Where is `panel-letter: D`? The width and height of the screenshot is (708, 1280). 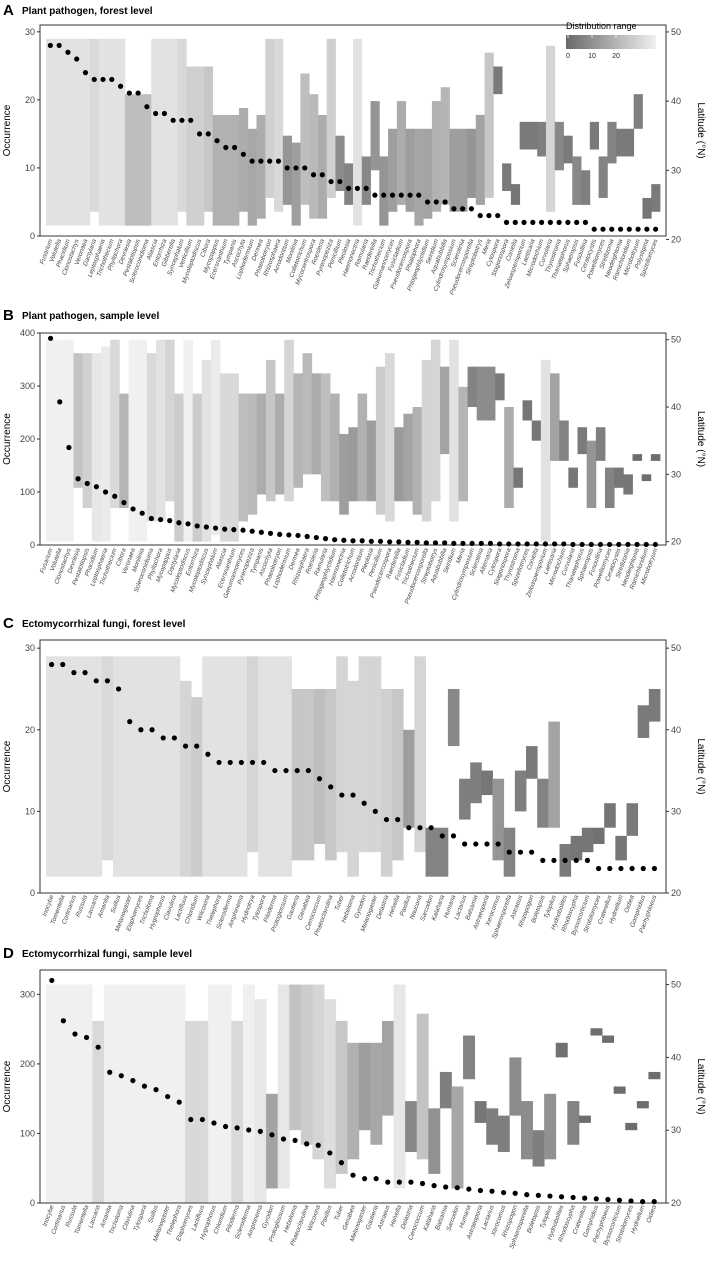
panel-letter: D is located at coordinates (8, 953).